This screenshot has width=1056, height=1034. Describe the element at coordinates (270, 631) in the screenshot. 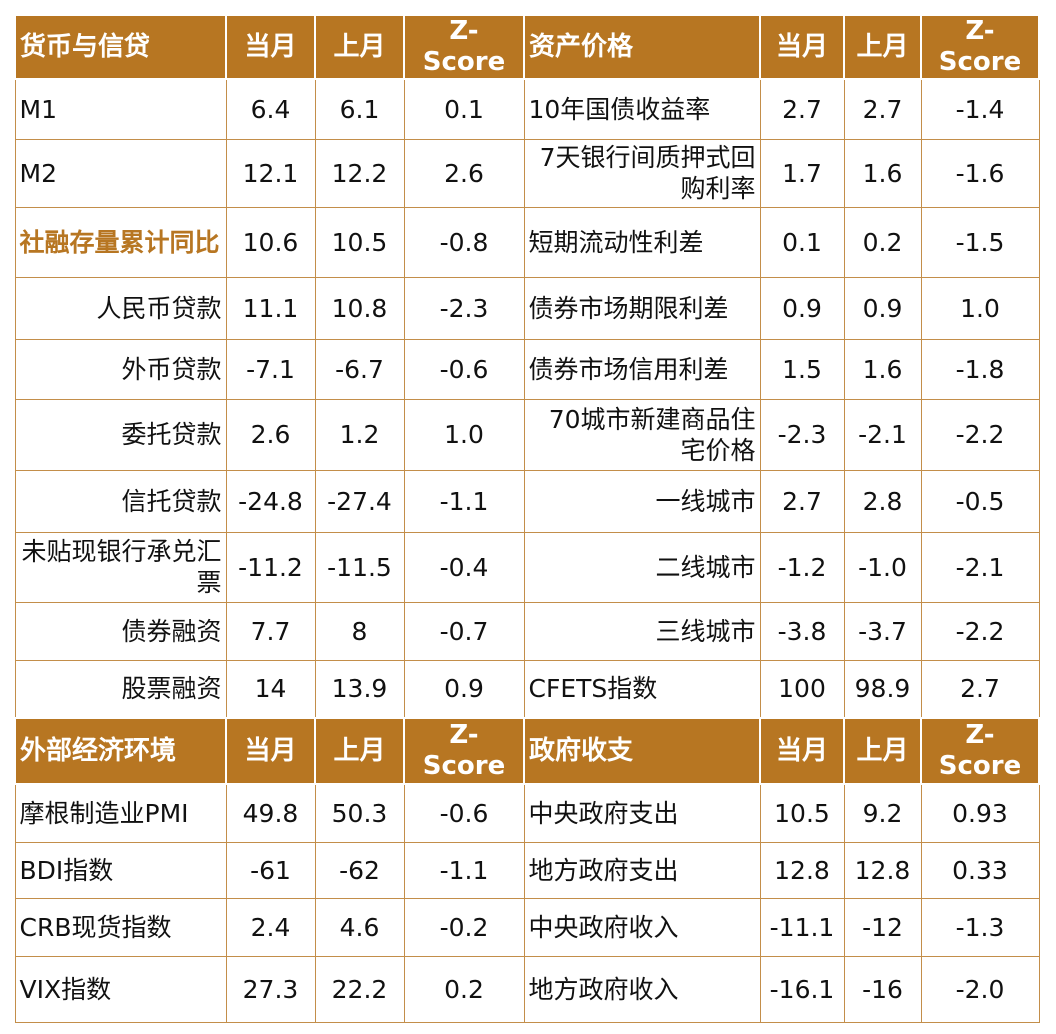

I see `value-current: 7.7` at that location.